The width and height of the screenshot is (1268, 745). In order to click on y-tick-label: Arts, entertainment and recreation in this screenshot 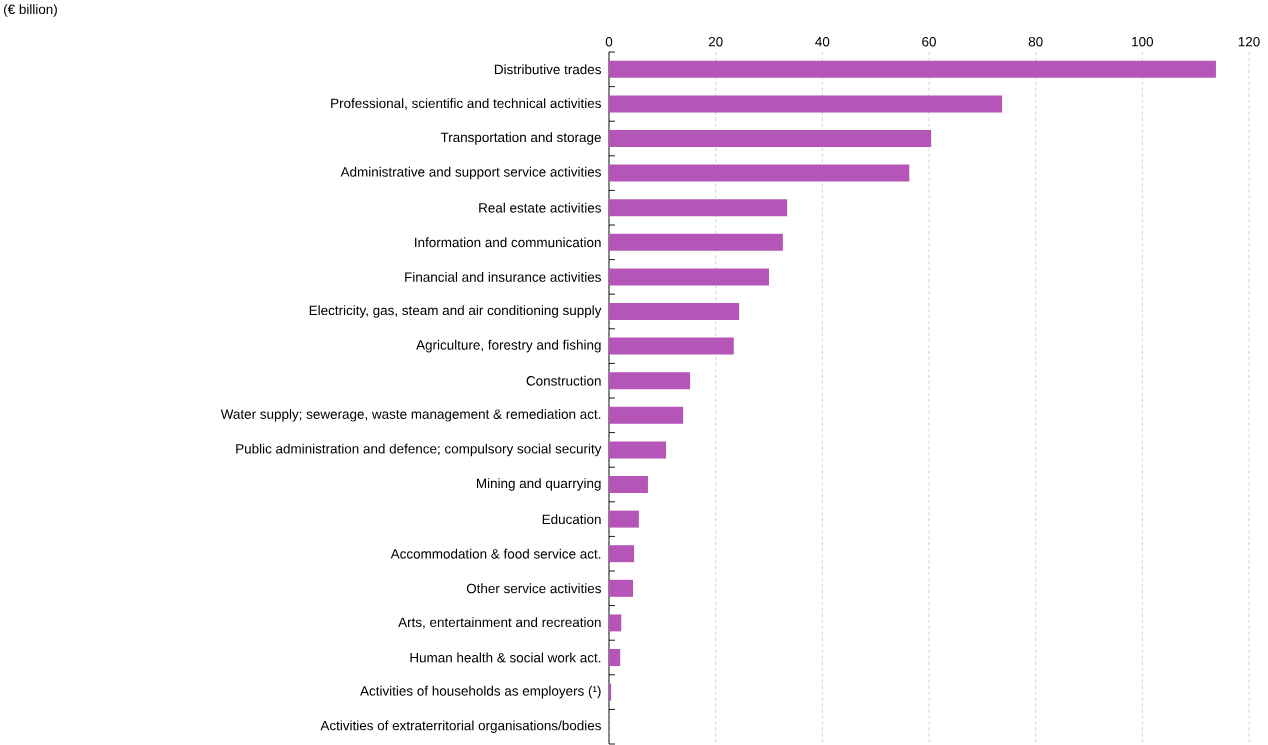, I will do `click(499, 623)`.